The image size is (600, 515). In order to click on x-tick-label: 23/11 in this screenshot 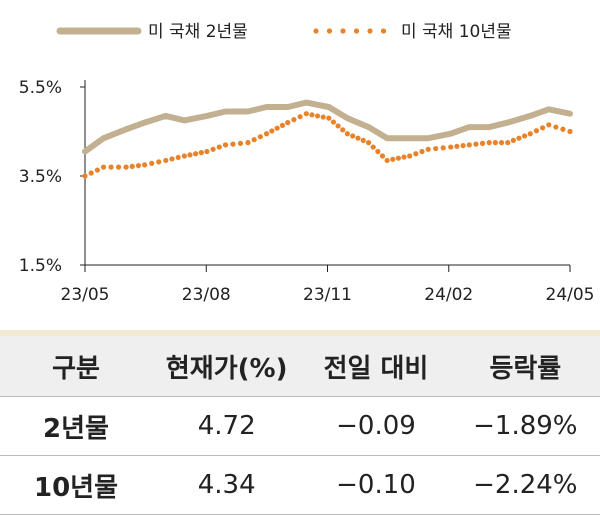, I will do `click(327, 295)`.